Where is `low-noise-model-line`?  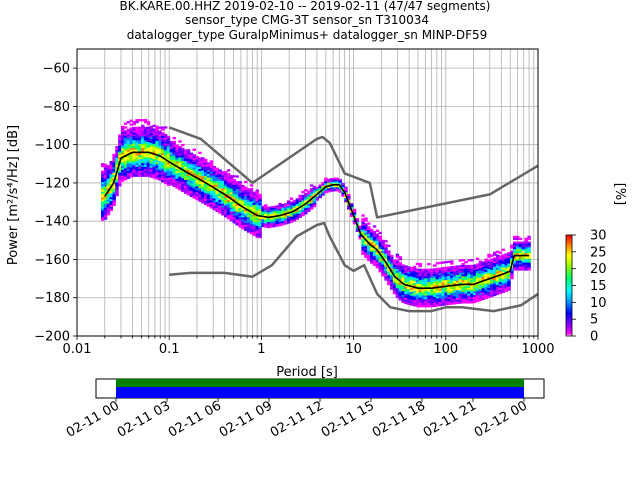 low-noise-model-line is located at coordinates (354, 267).